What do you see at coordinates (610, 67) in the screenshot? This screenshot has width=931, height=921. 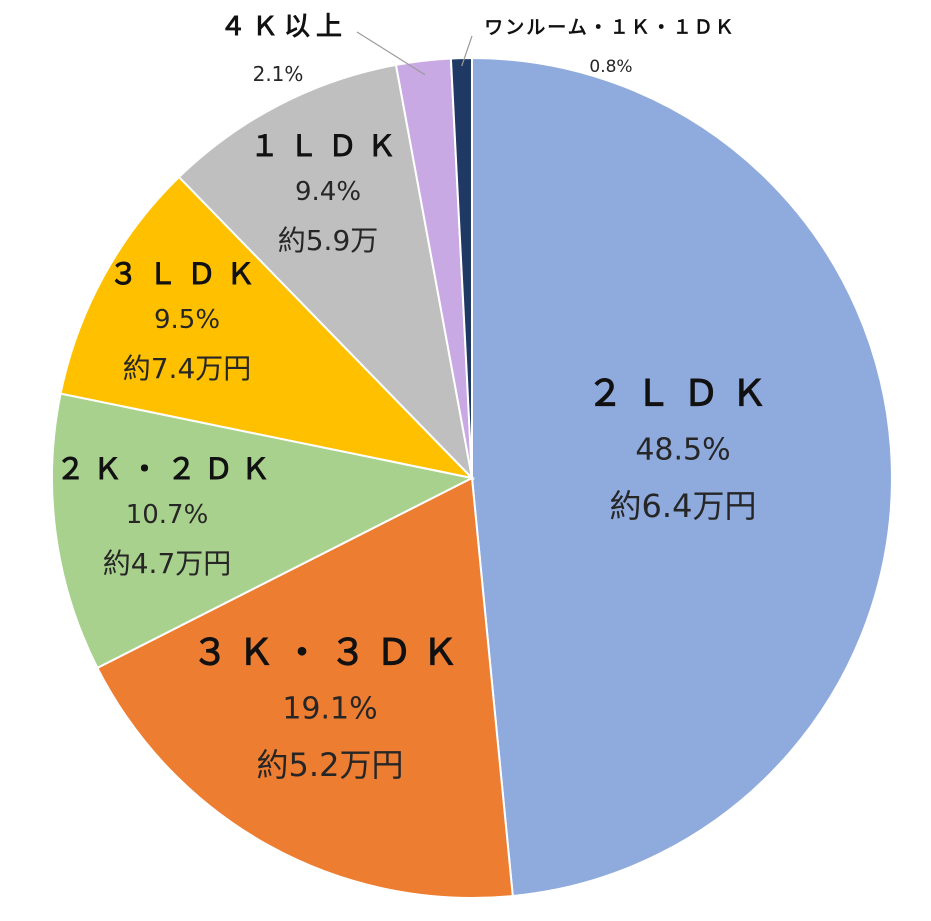 I see `slice-7-percent: 0.8%` at bounding box center [610, 67].